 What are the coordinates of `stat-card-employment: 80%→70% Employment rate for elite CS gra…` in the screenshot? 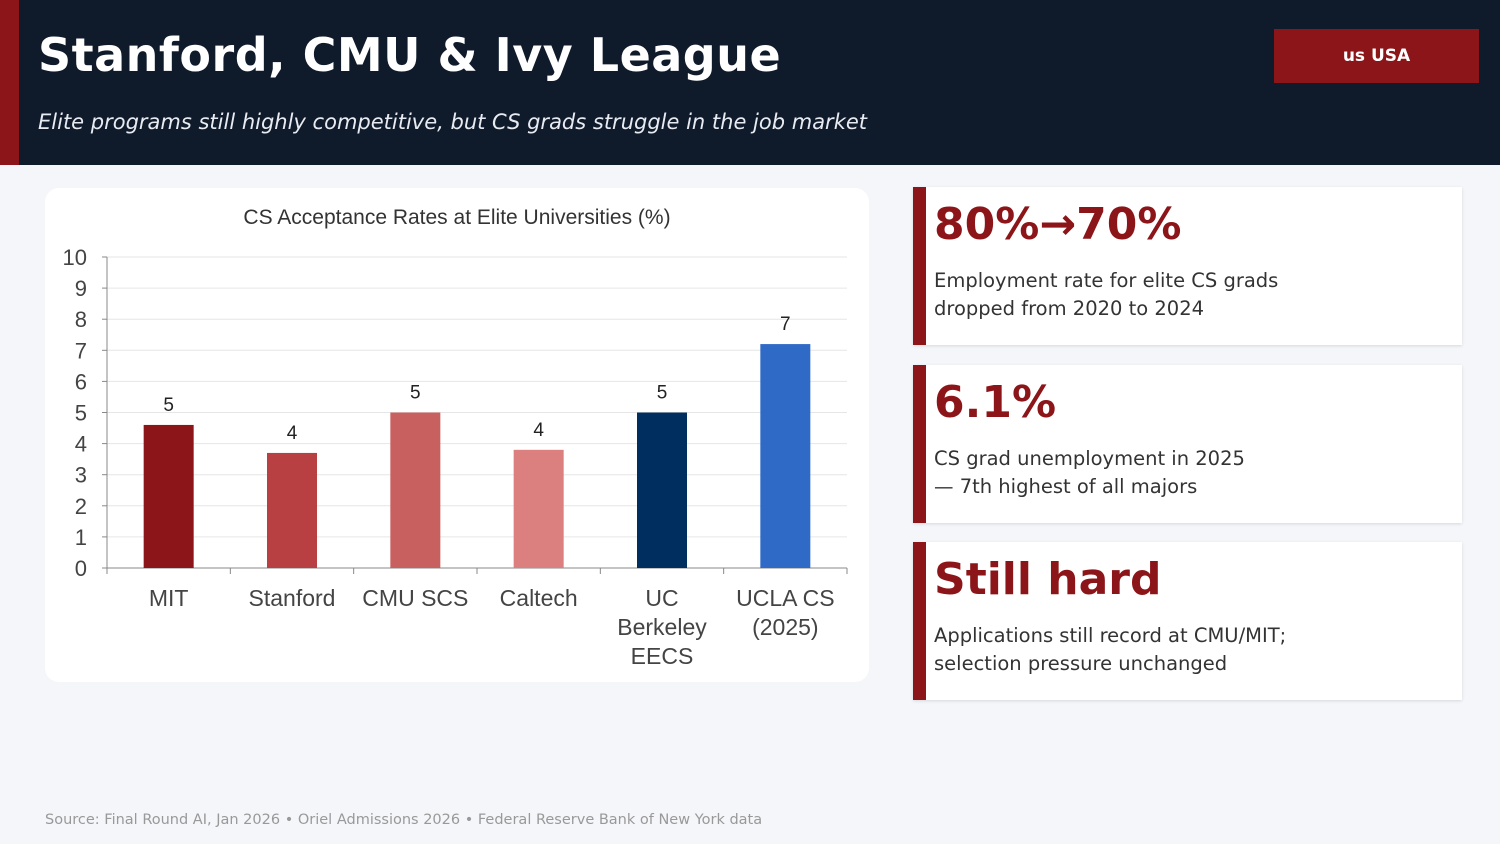 It's located at (1187, 266).